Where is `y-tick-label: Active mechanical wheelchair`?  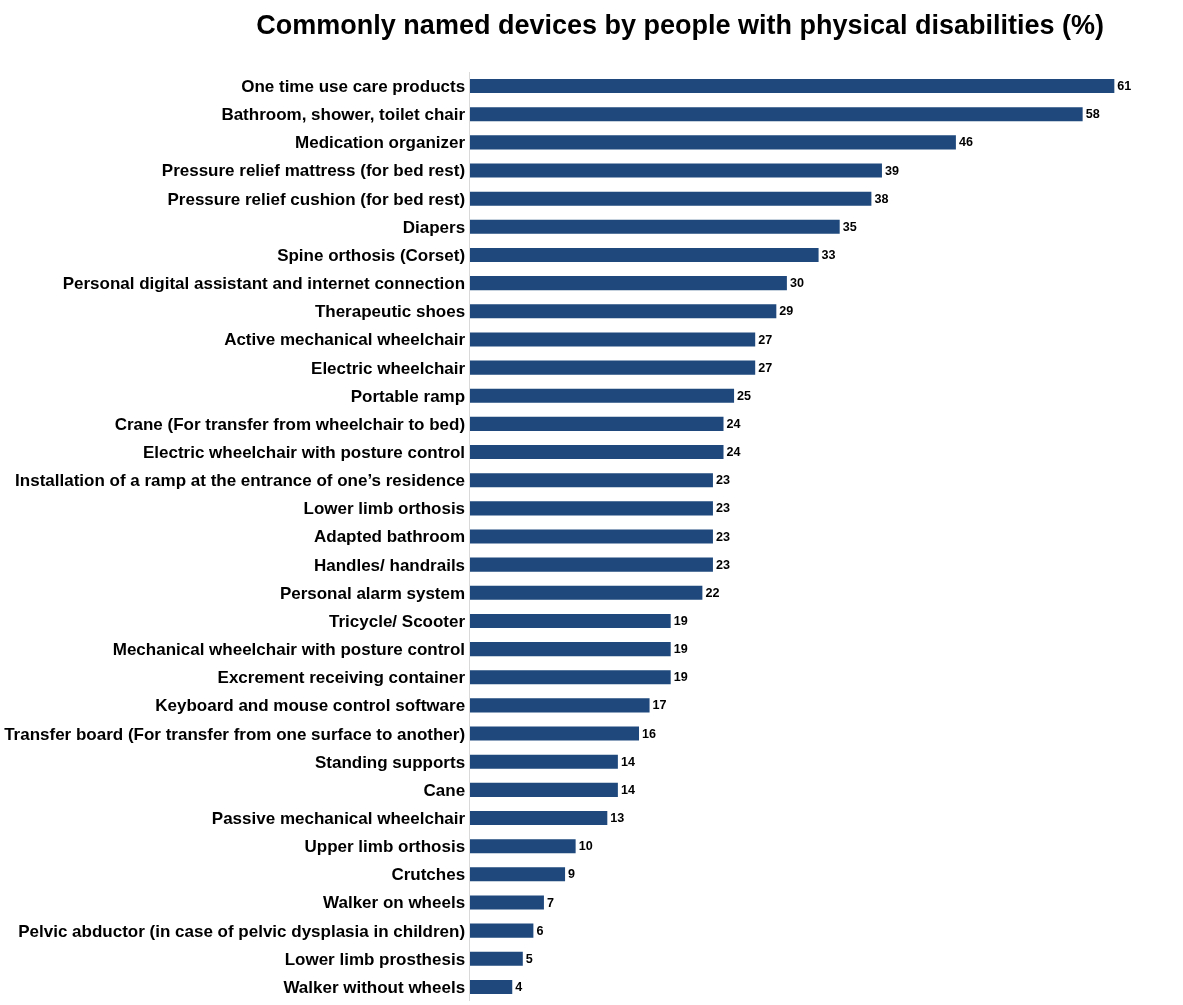 y-tick-label: Active mechanical wheelchair is located at coordinates (345, 340).